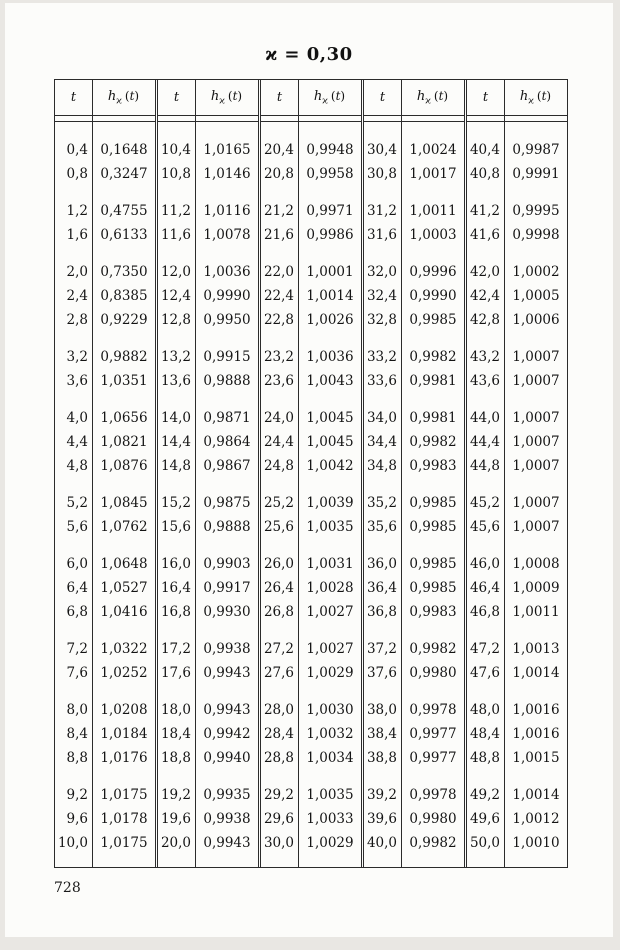 The image size is (620, 950). I want to click on table-row: 45,6 1,0007, so click(517, 527).